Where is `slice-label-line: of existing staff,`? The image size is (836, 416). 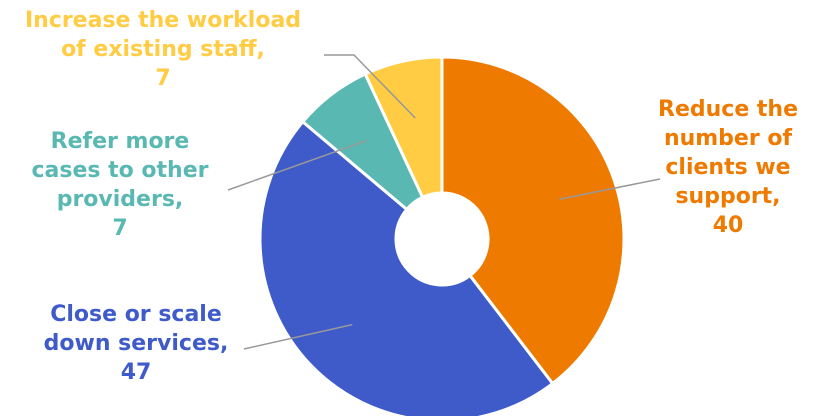 slice-label-line: of existing staff, is located at coordinates (163, 49).